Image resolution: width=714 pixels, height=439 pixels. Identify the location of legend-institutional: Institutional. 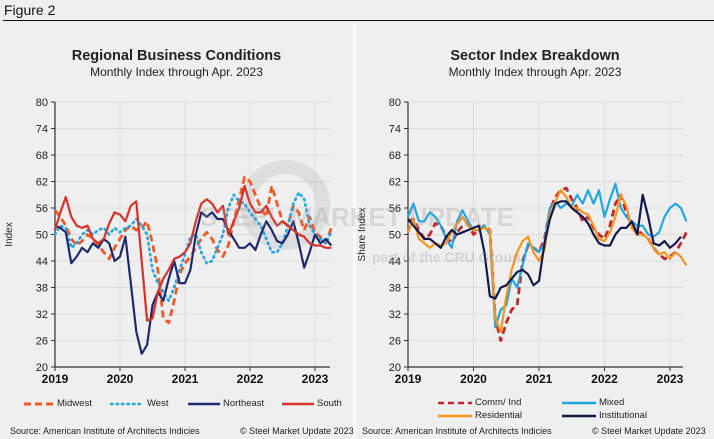
(604, 415).